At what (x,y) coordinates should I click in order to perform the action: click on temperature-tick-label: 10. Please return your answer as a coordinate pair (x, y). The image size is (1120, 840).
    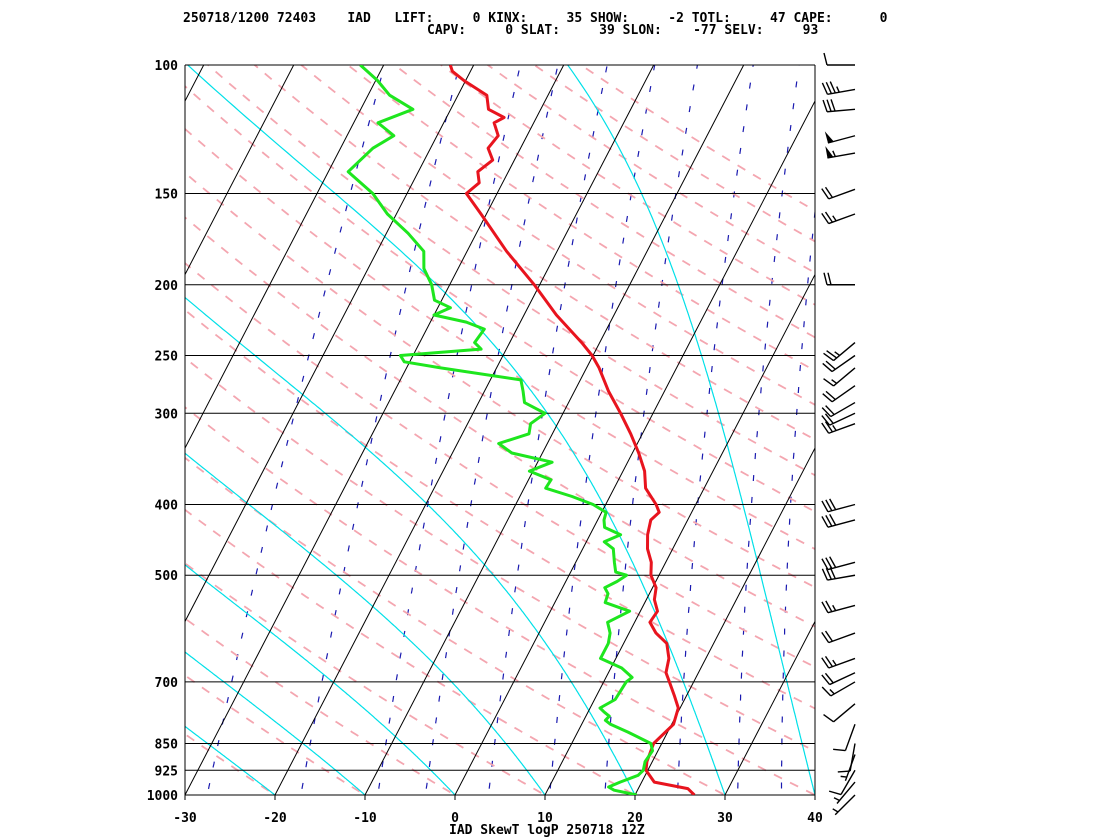
    Looking at the image, I should click on (545, 818).